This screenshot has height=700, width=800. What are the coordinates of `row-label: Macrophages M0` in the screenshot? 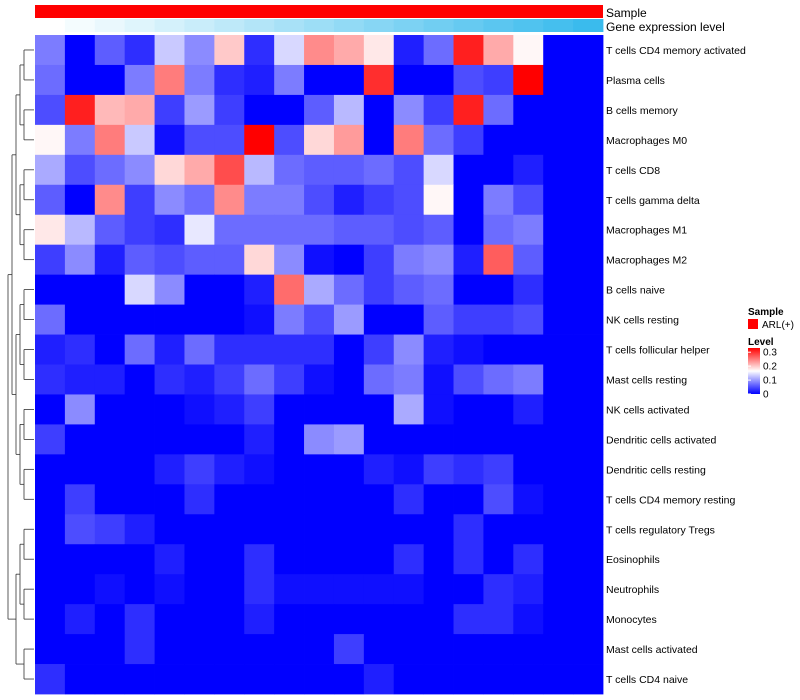 It's located at (646, 141).